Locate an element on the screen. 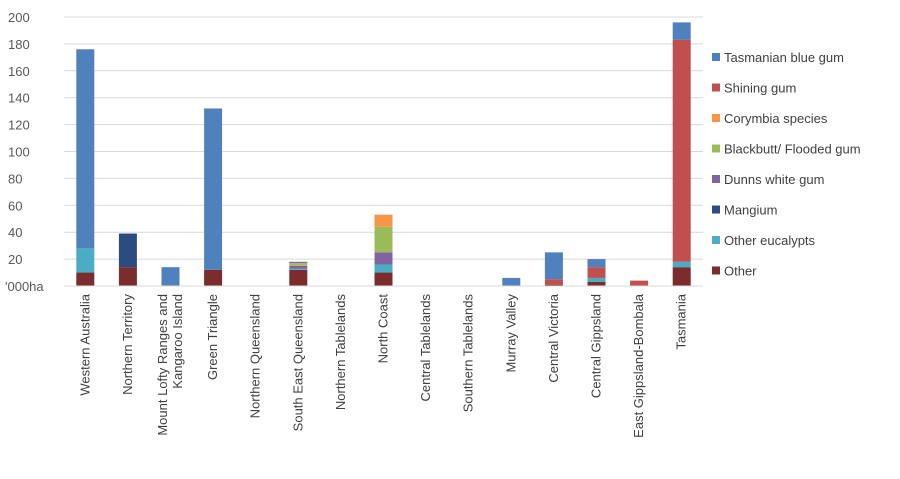  y-tick-label: 100 is located at coordinates (19, 152).